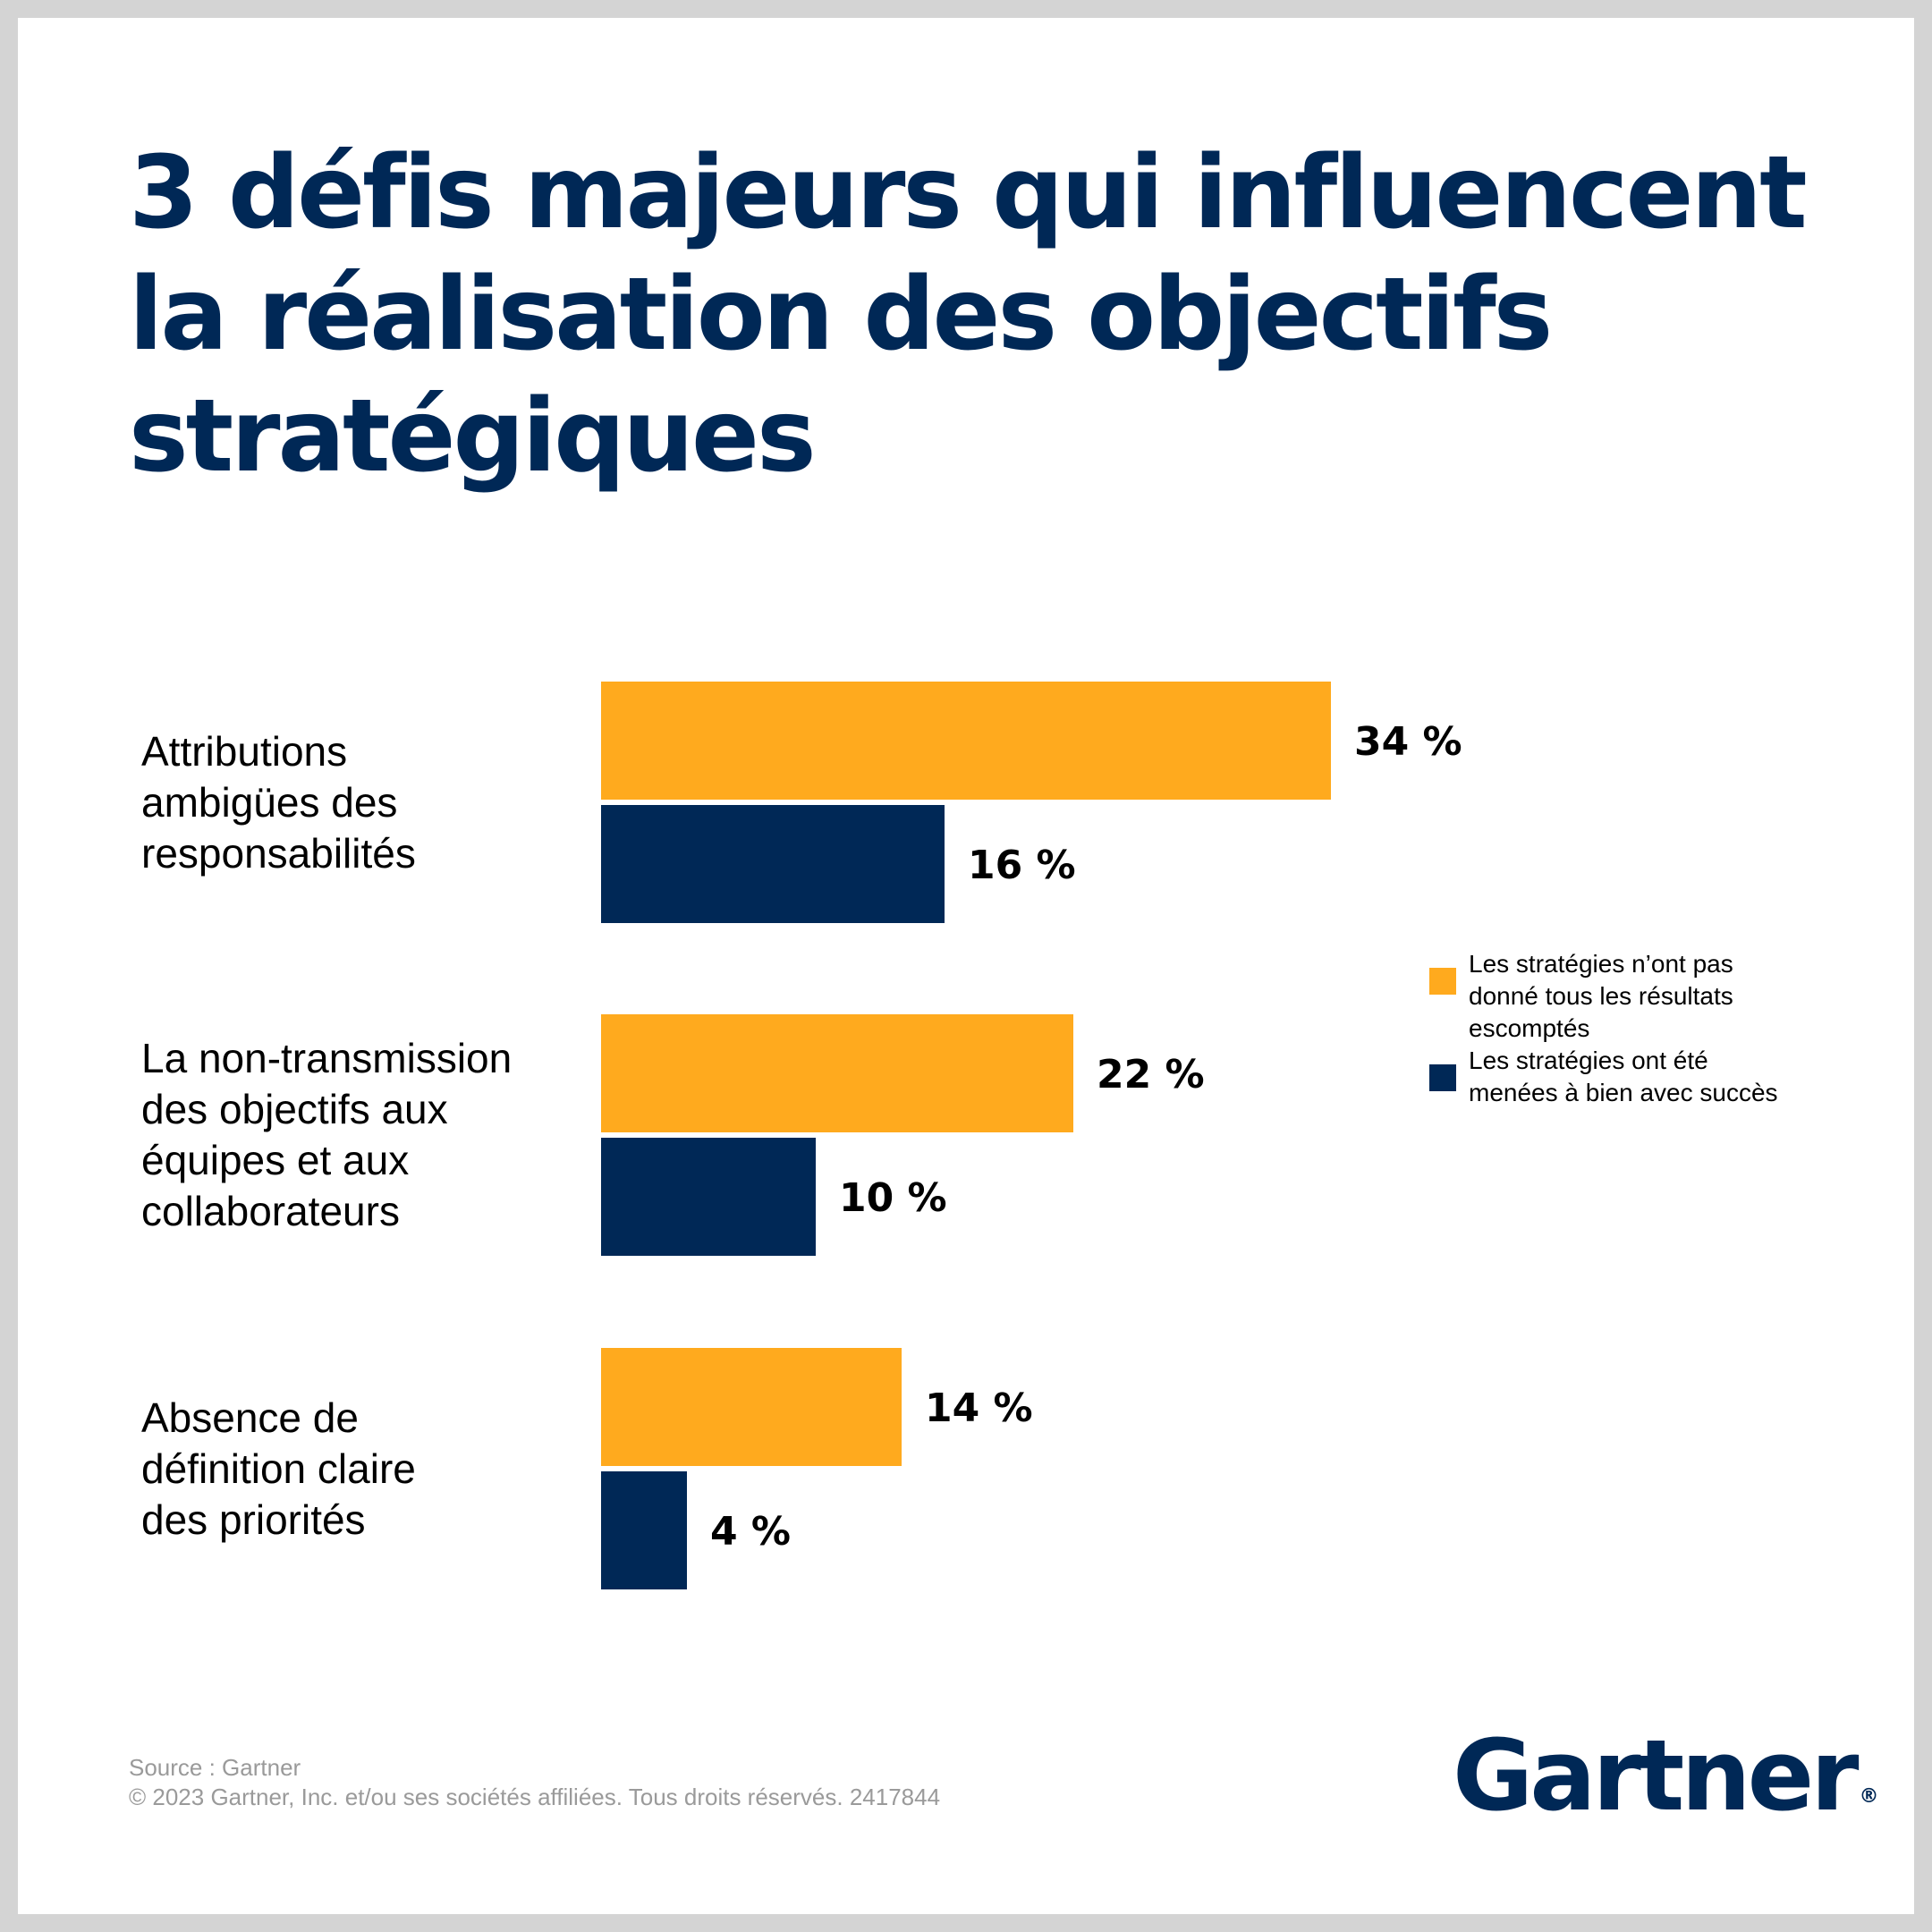 Image resolution: width=1932 pixels, height=1932 pixels. What do you see at coordinates (275, 1160) in the screenshot?
I see `category-label-line: équipes et aux` at bounding box center [275, 1160].